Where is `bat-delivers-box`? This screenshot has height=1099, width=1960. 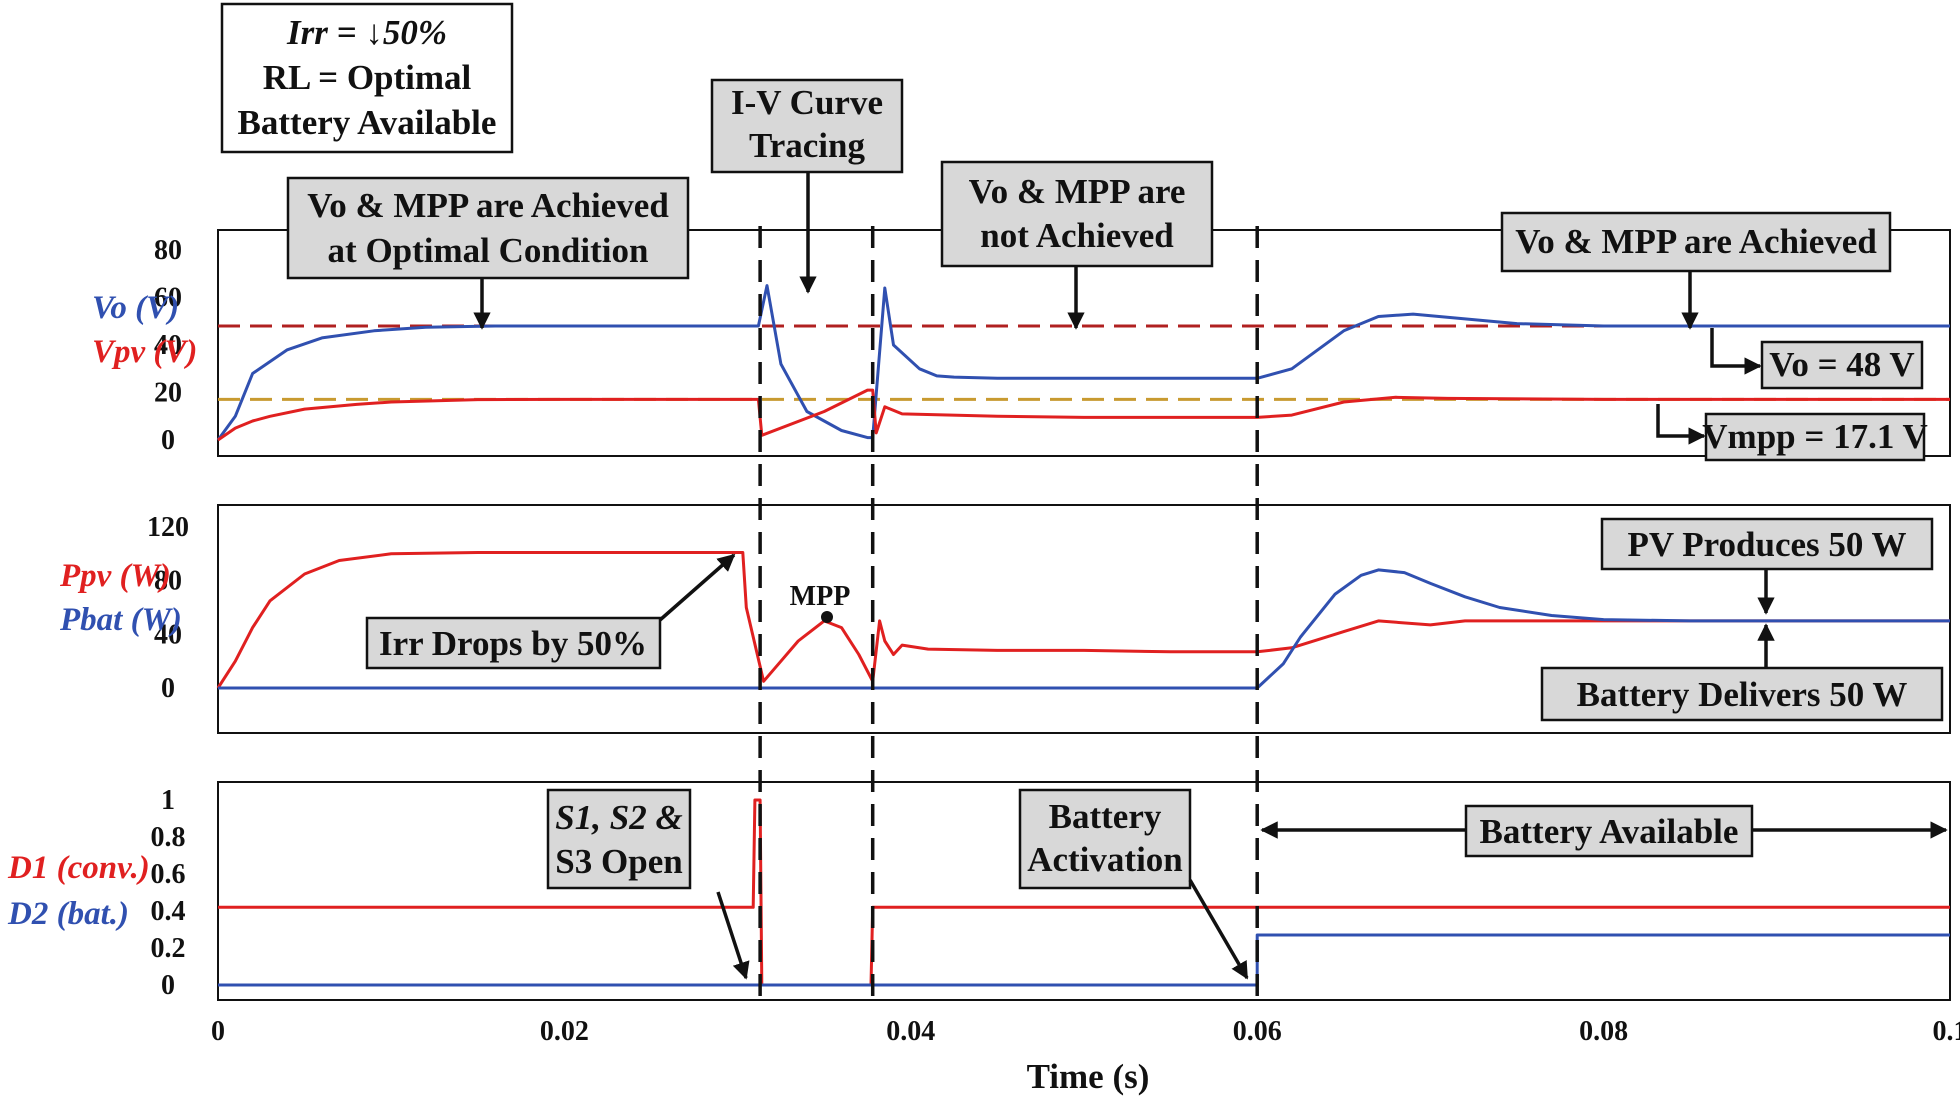 bat-delivers-box is located at coordinates (1742, 694).